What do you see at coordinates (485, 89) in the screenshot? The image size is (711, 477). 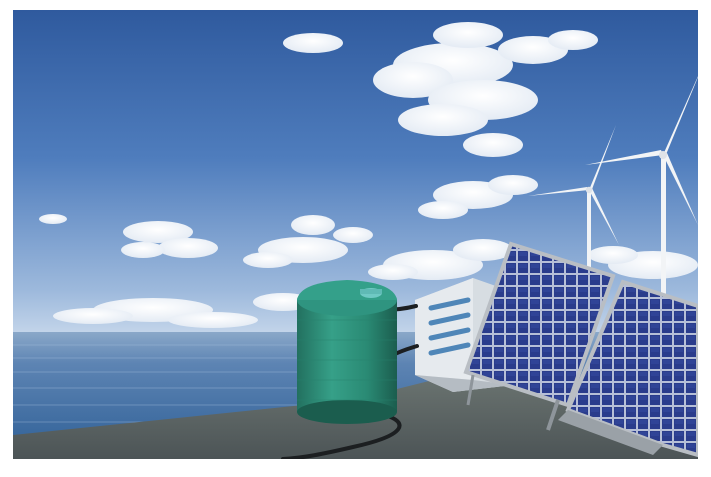 I see `cloud-large-top` at bounding box center [485, 89].